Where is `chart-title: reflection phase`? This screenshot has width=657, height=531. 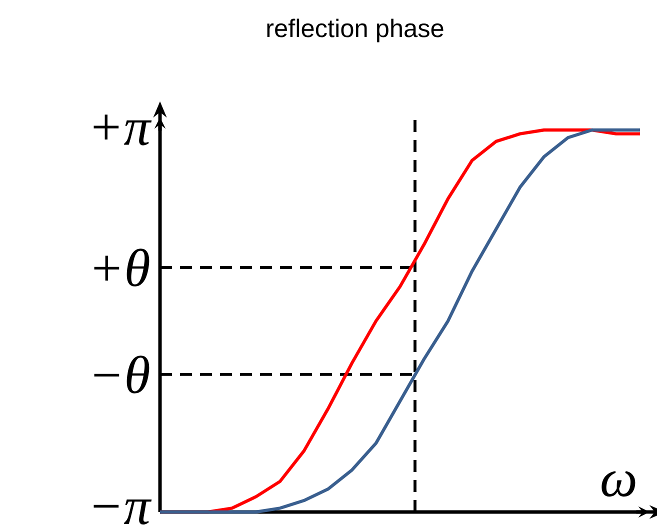
chart-title: reflection phase is located at coordinates (355, 30).